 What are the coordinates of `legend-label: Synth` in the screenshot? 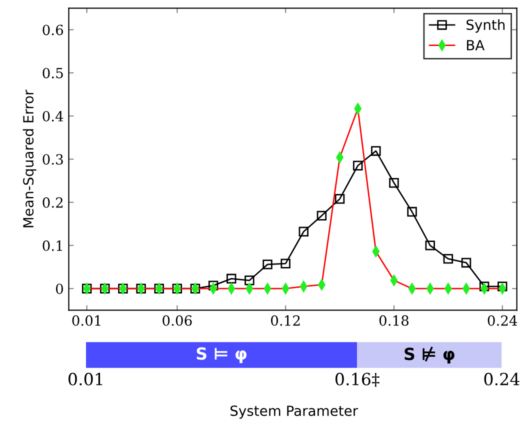 It's located at (485, 26).